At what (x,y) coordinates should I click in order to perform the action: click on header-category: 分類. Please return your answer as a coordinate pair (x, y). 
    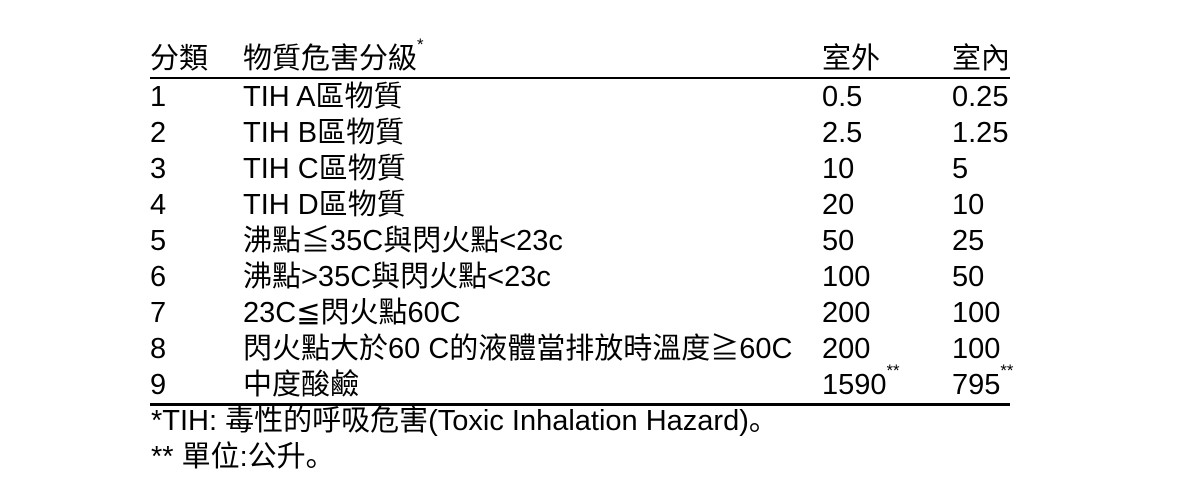
    Looking at the image, I should click on (179, 59).